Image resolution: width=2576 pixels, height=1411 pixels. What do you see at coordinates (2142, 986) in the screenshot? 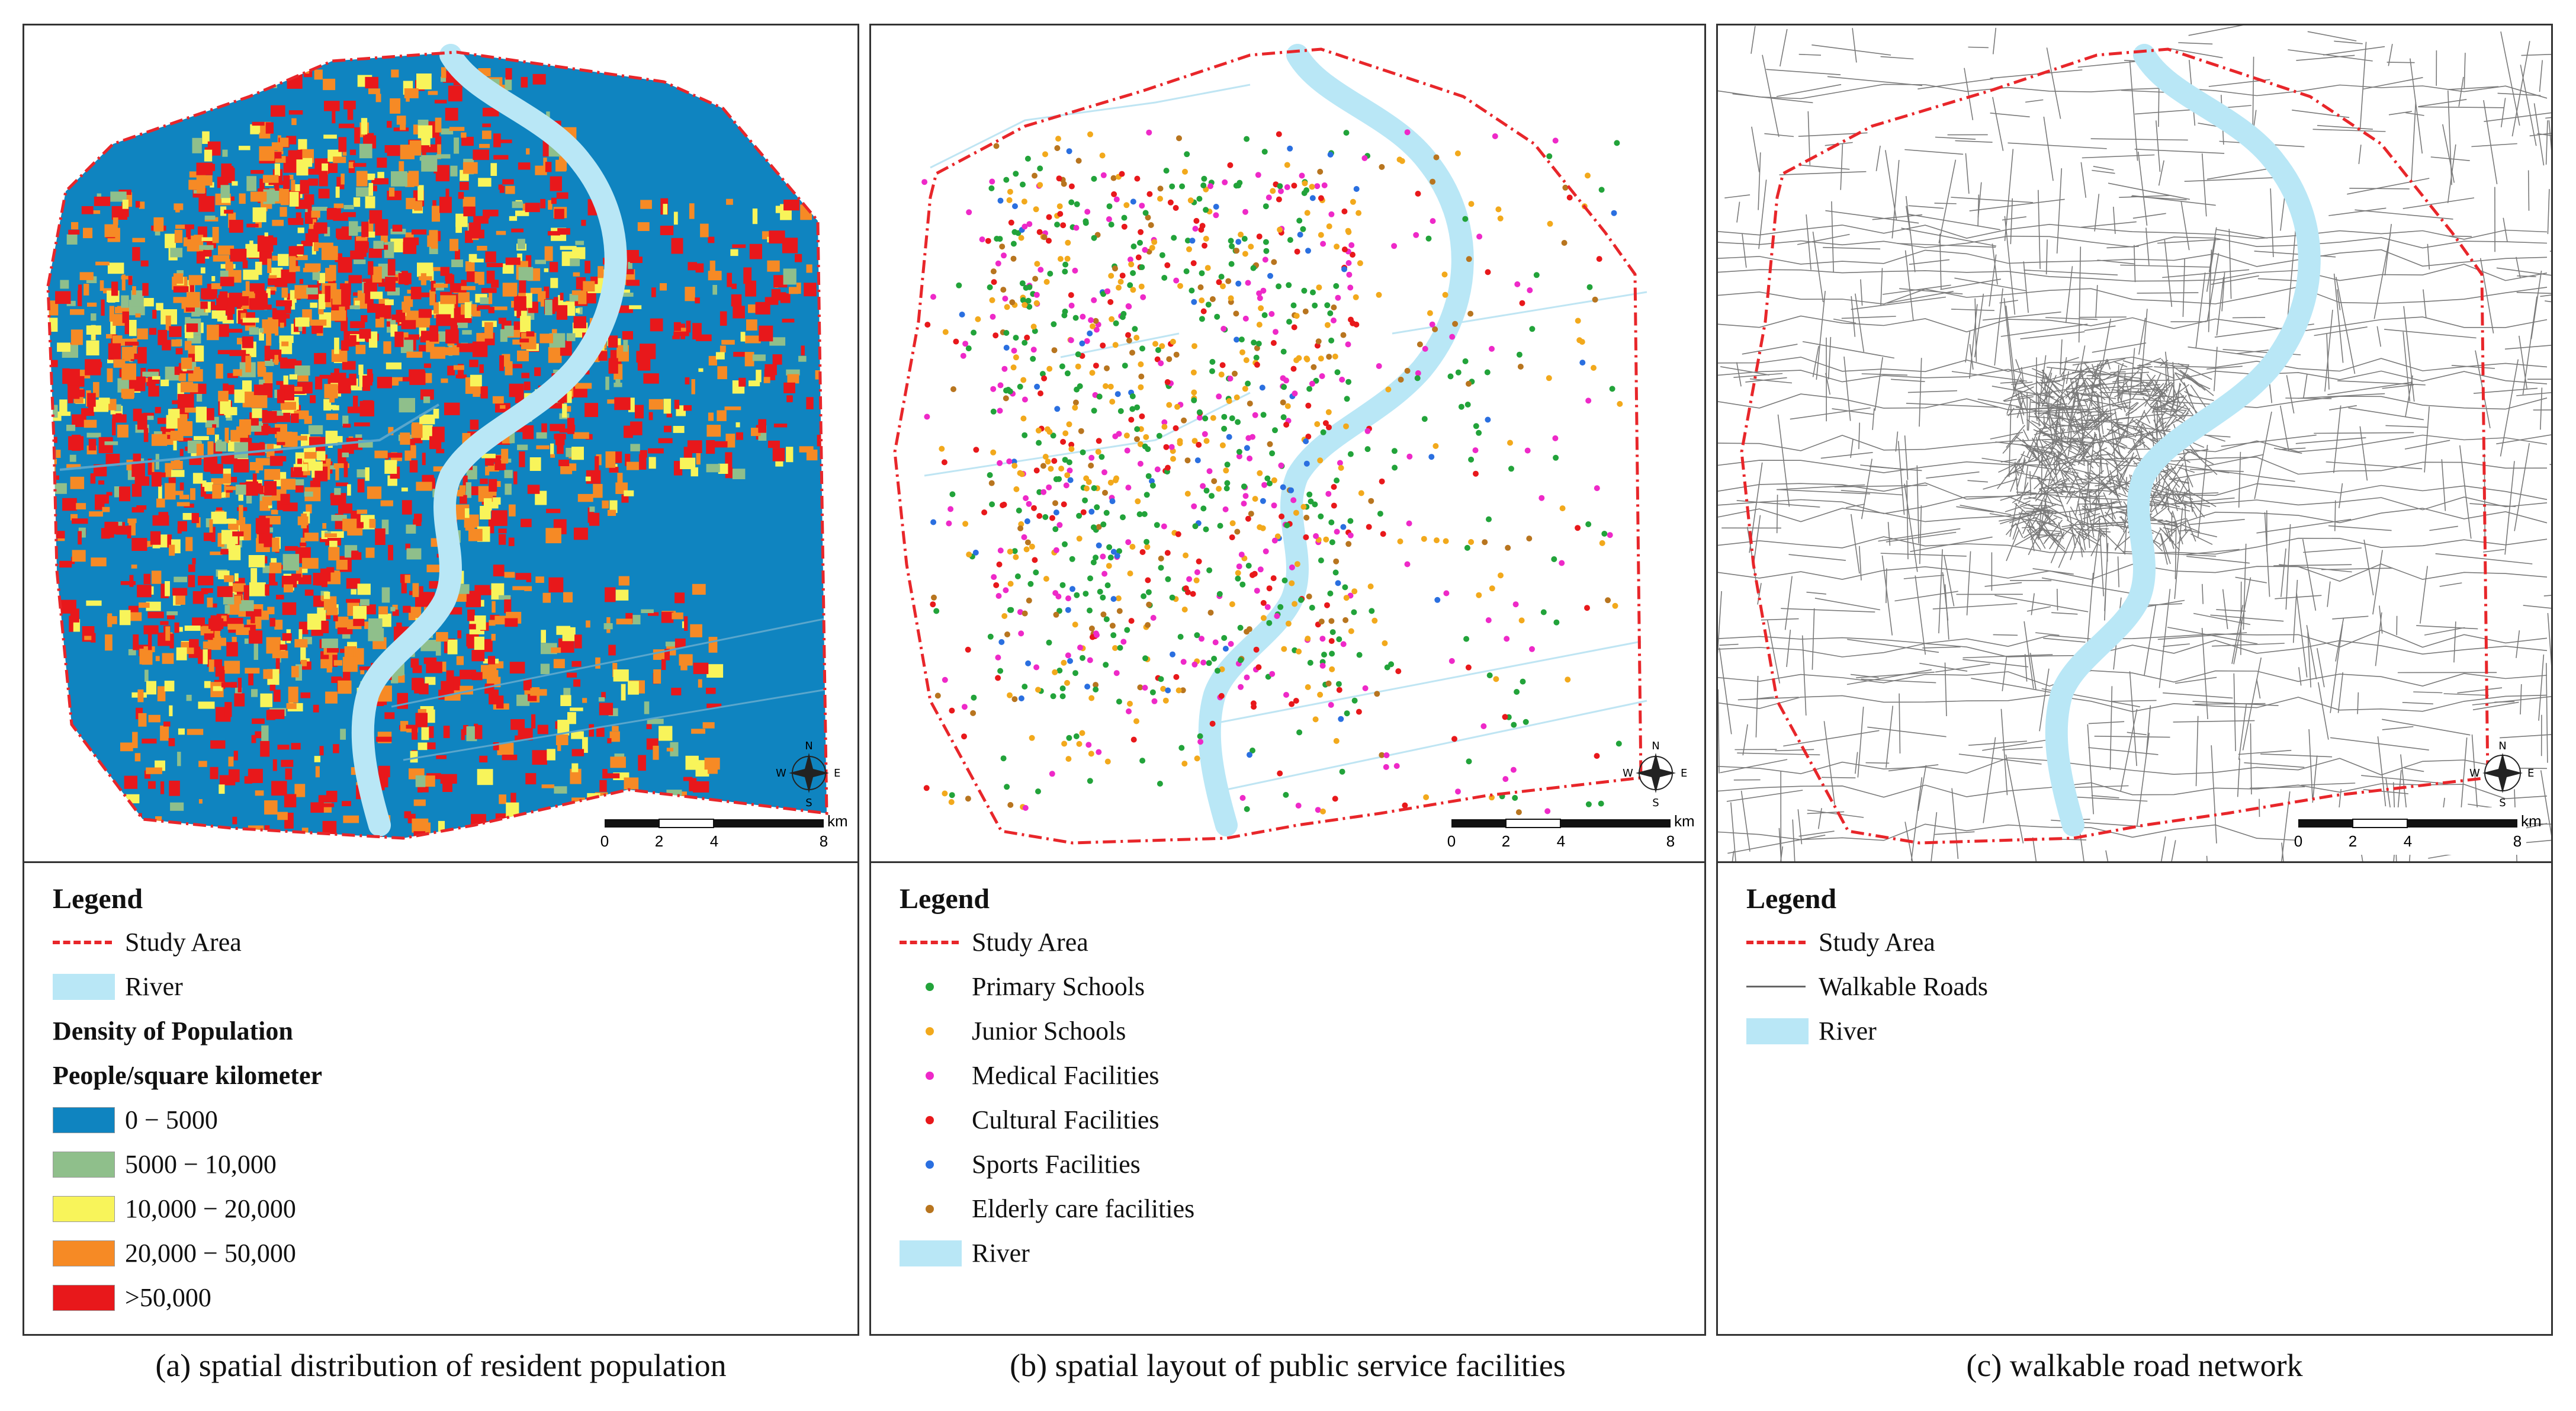
I see `legend-item: Walkable Roads` at bounding box center [2142, 986].